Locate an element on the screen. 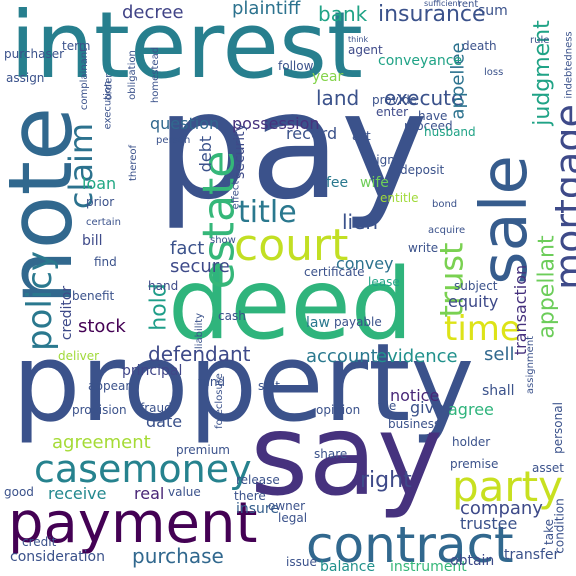 The height and width of the screenshot is (576, 576). word-cash: cash is located at coordinates (232, 316).